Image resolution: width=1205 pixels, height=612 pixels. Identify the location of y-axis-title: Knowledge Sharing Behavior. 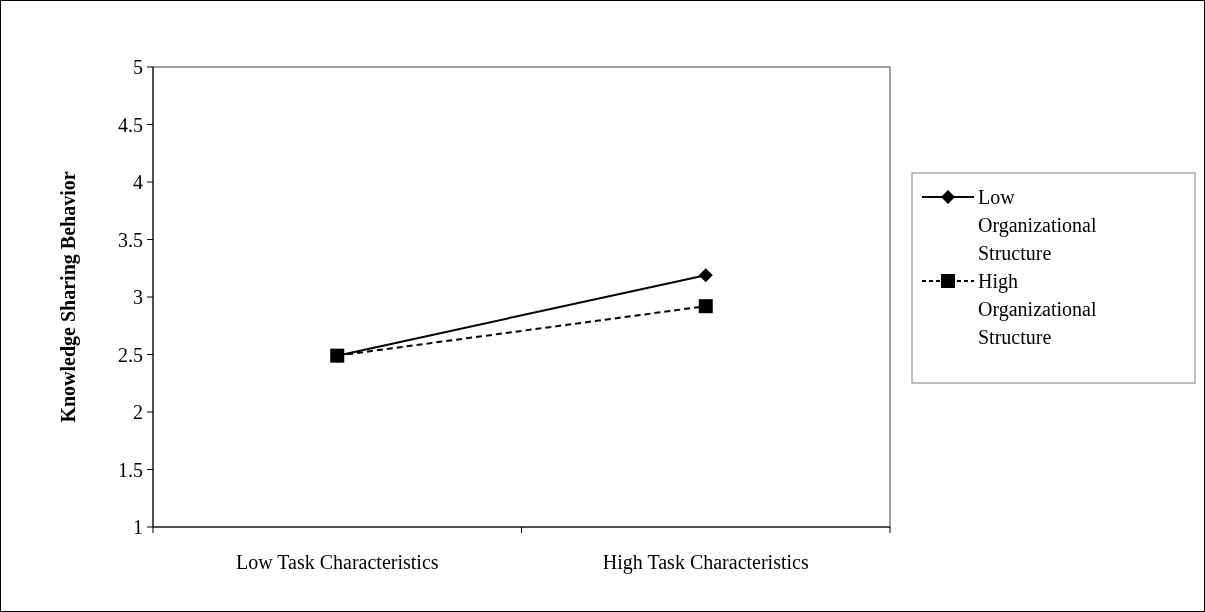
(68, 297).